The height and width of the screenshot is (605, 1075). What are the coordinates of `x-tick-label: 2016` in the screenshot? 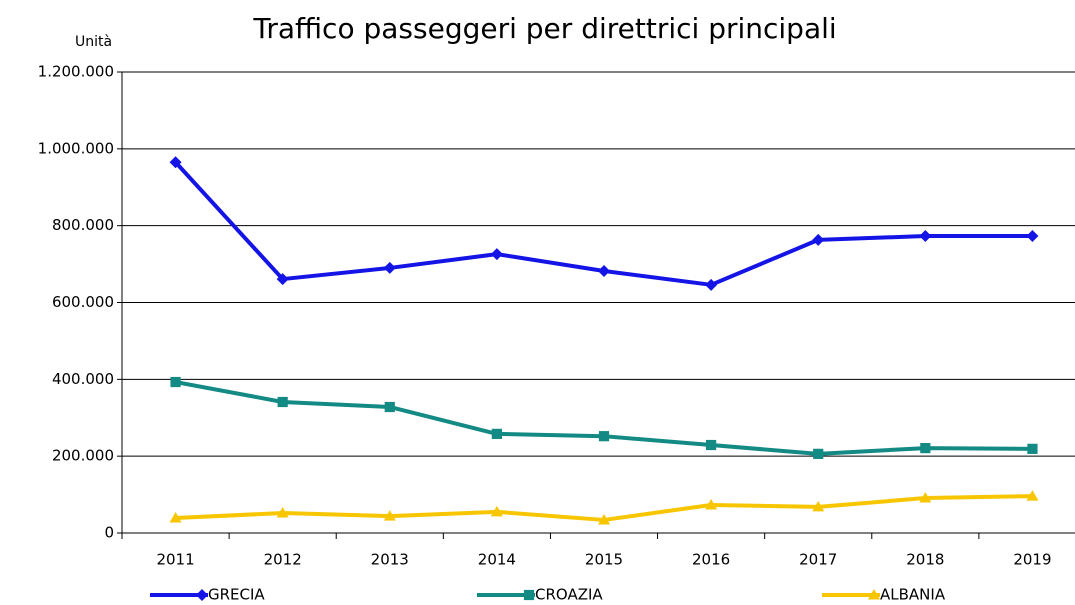 It's located at (711, 560).